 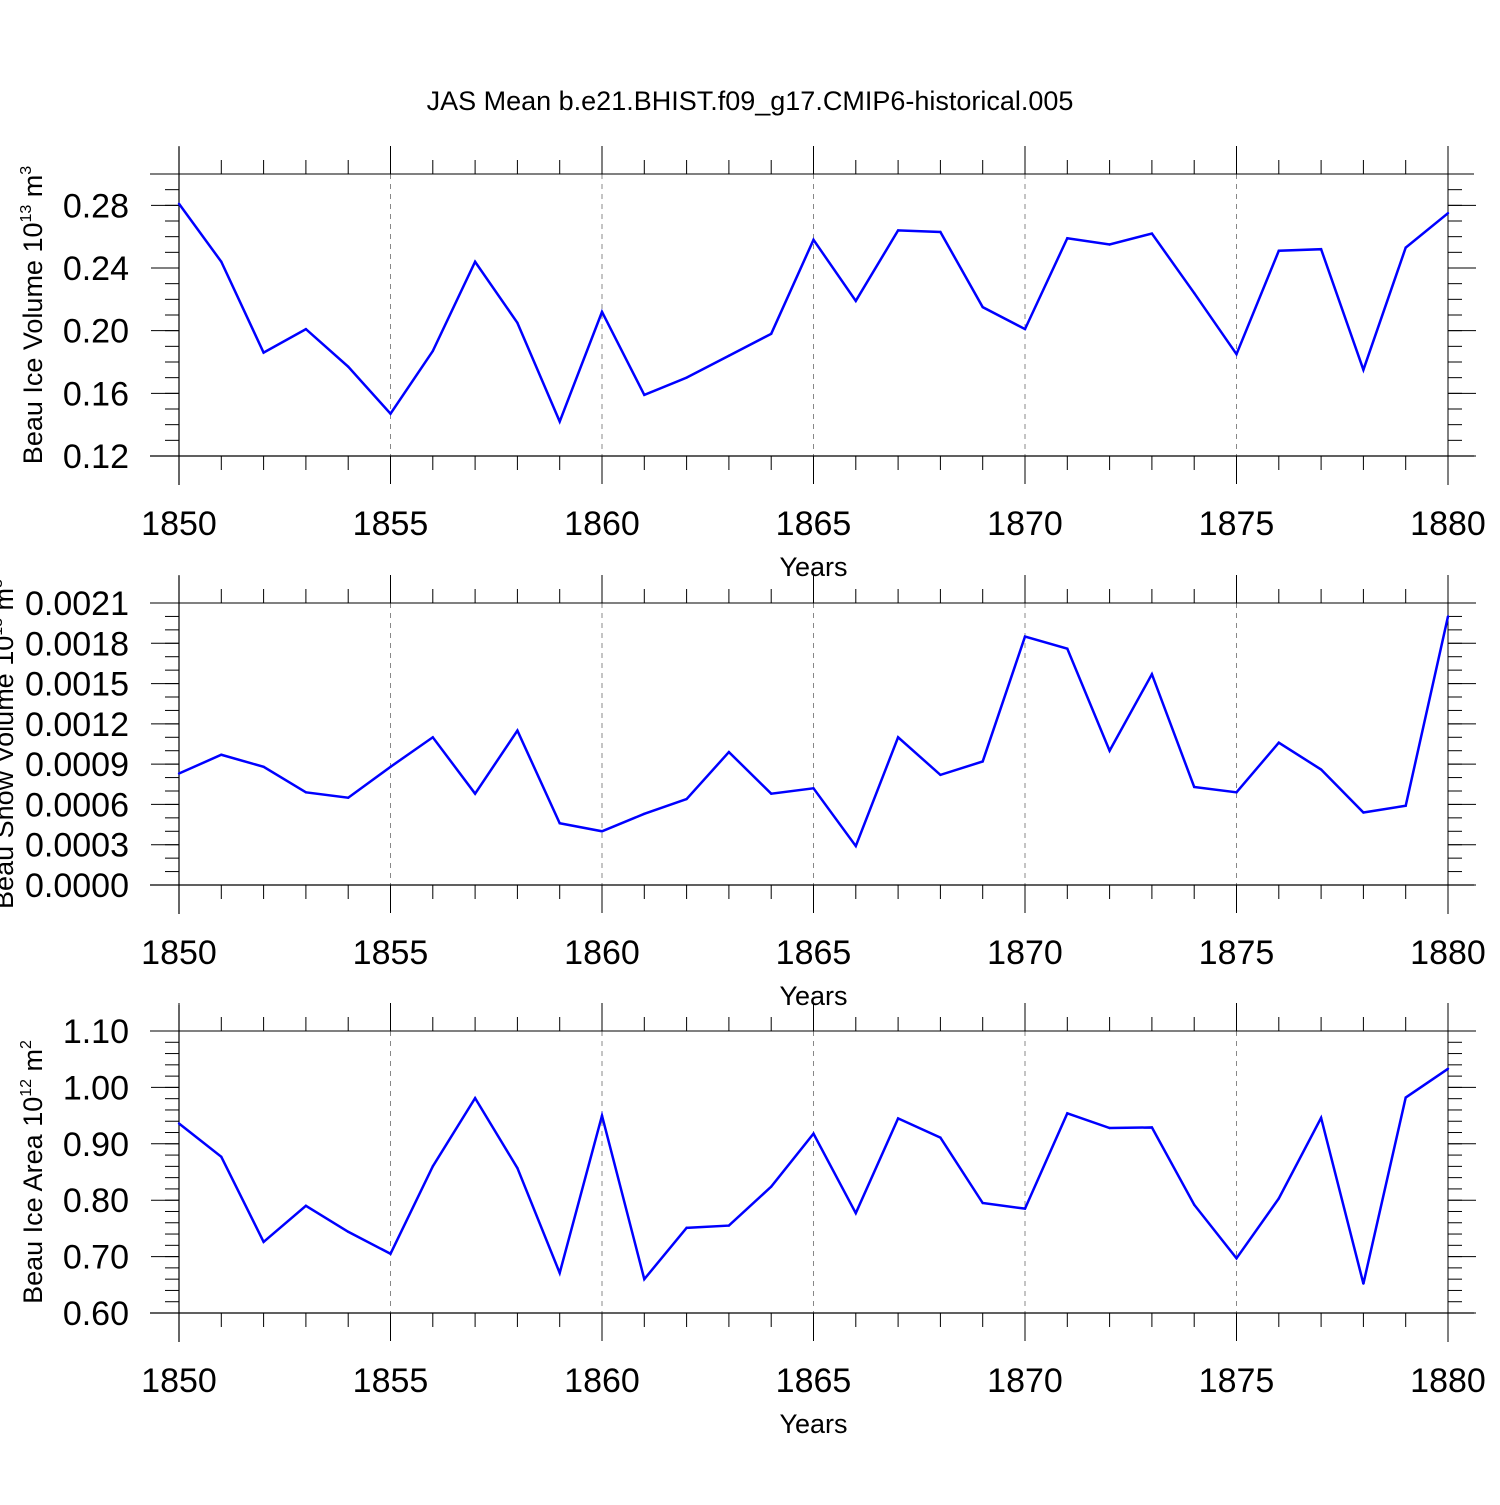 I want to click on y-tick-label: 0.0000, so click(x=77, y=886).